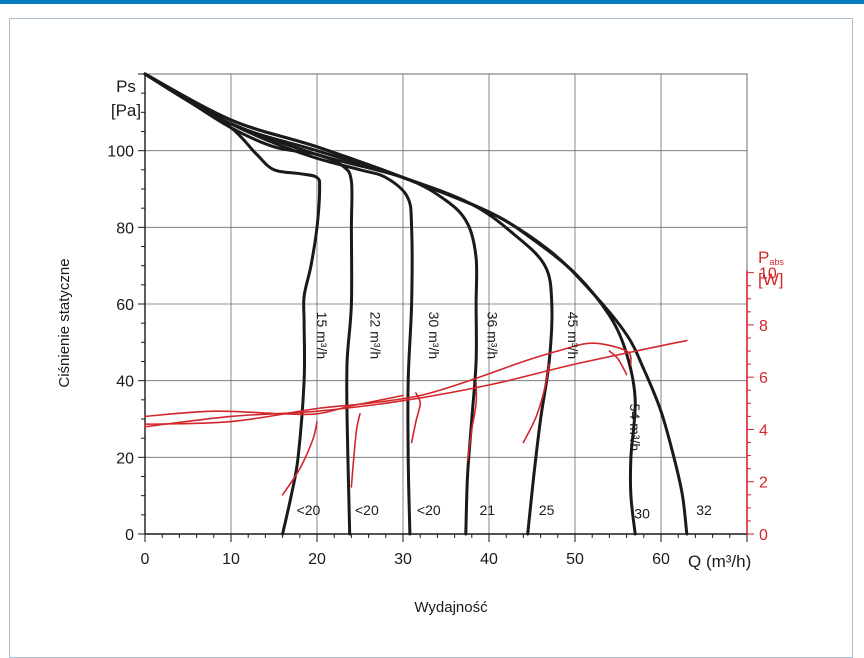  What do you see at coordinates (125, 228) in the screenshot?
I see `y-tick-label: 80` at bounding box center [125, 228].